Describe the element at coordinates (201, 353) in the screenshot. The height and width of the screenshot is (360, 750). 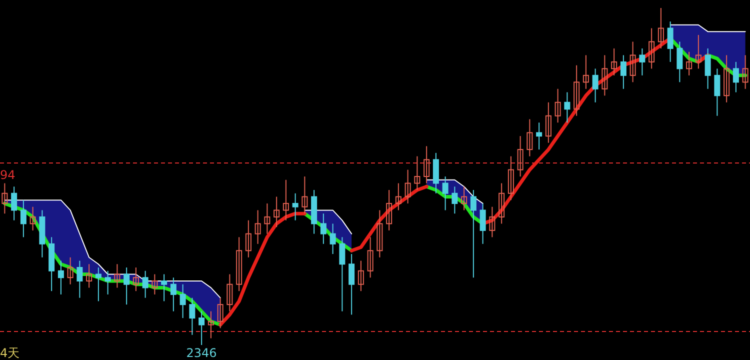
I see `annotation: 2346` at that location.